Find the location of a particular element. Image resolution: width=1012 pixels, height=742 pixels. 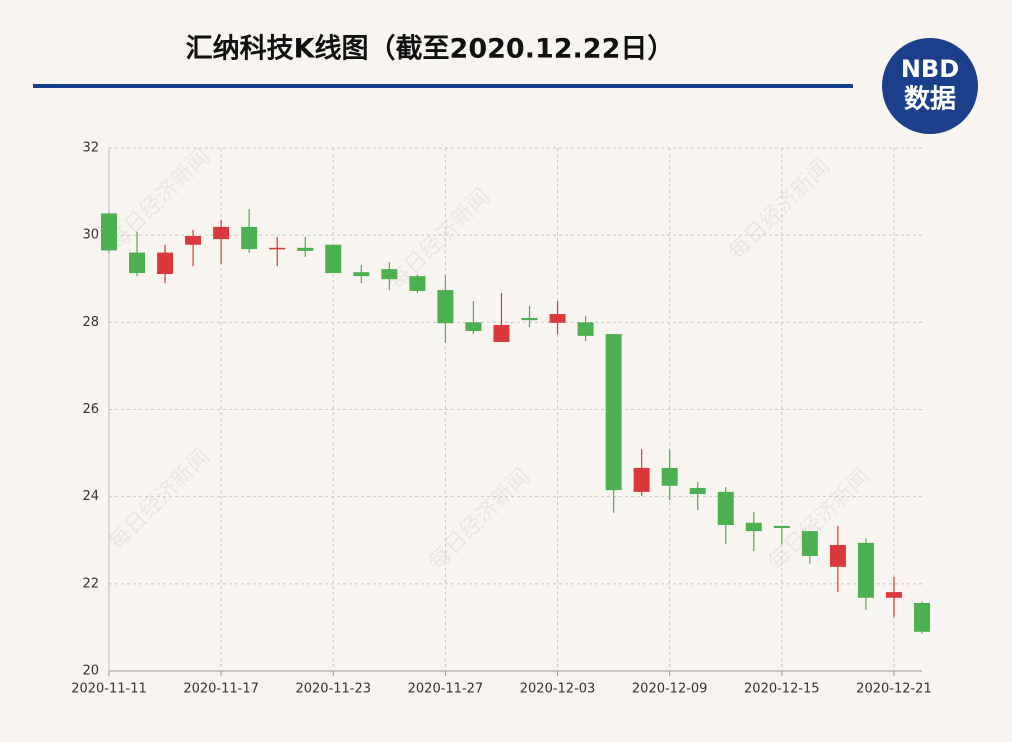

logo-subtext: 数据 is located at coordinates (930, 100).